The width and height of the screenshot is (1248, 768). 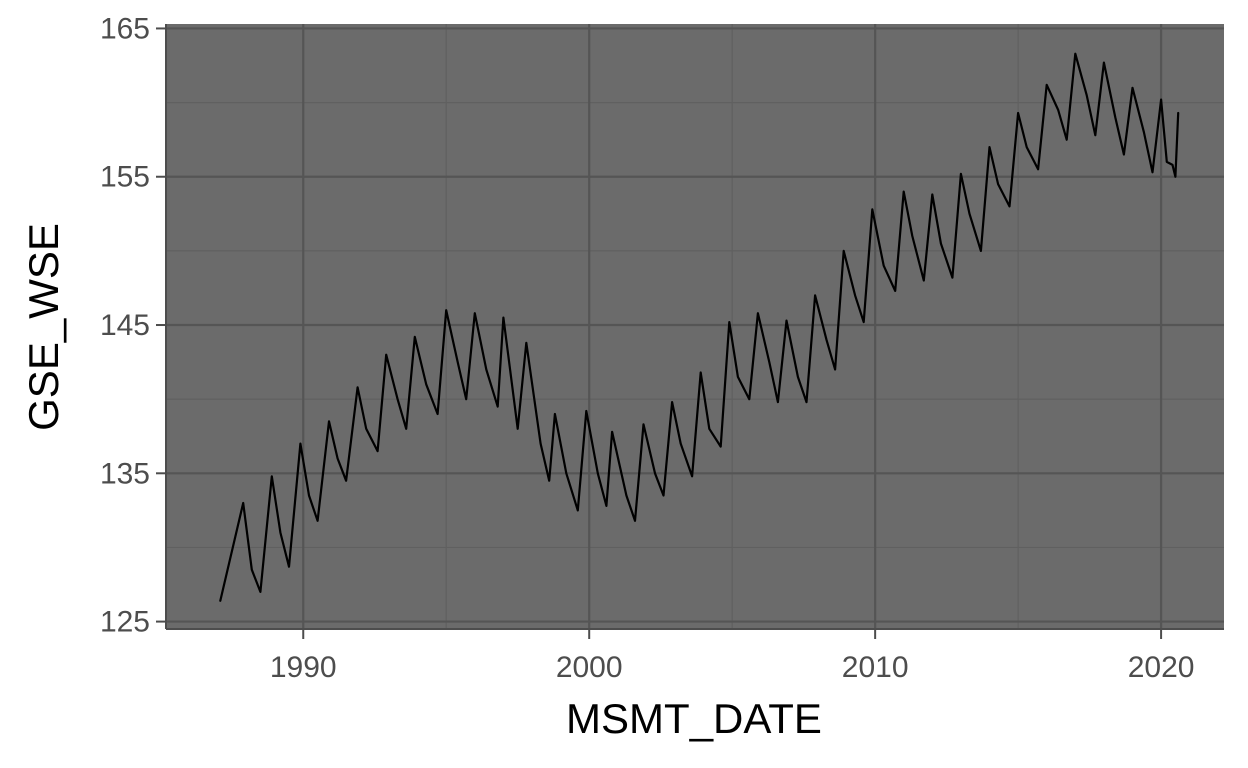 What do you see at coordinates (1161, 667) in the screenshot?
I see `x-tick-label: 2020` at bounding box center [1161, 667].